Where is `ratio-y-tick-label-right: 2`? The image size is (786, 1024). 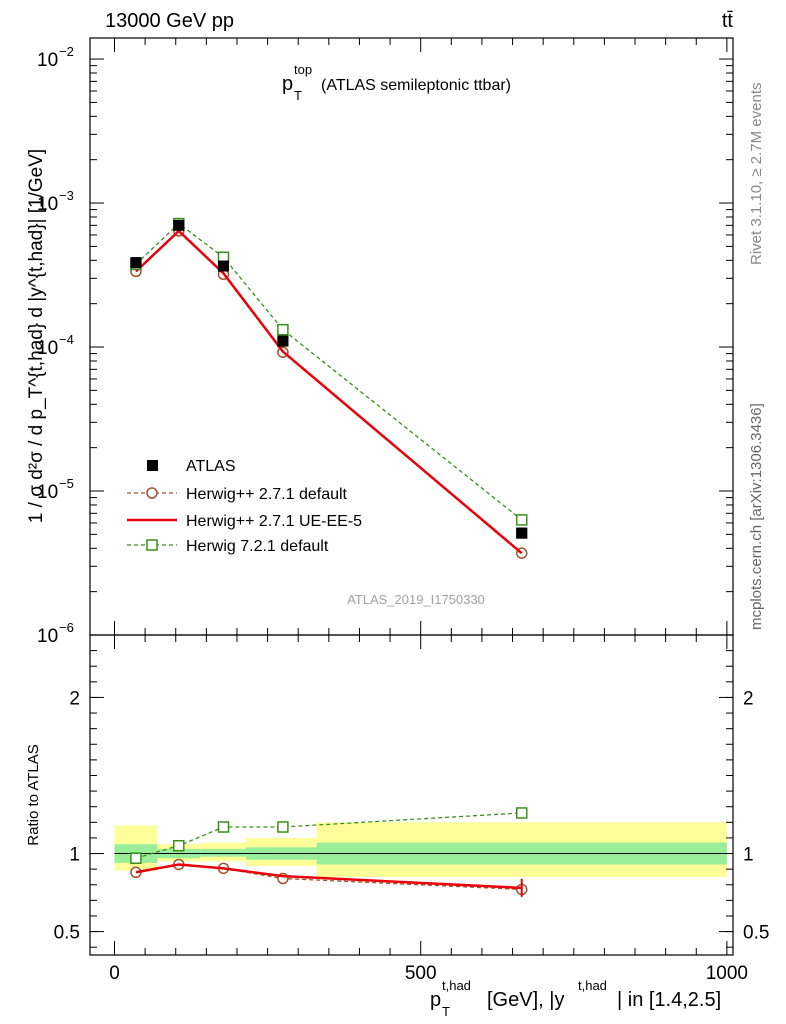 ratio-y-tick-label-right: 2 is located at coordinates (748, 698).